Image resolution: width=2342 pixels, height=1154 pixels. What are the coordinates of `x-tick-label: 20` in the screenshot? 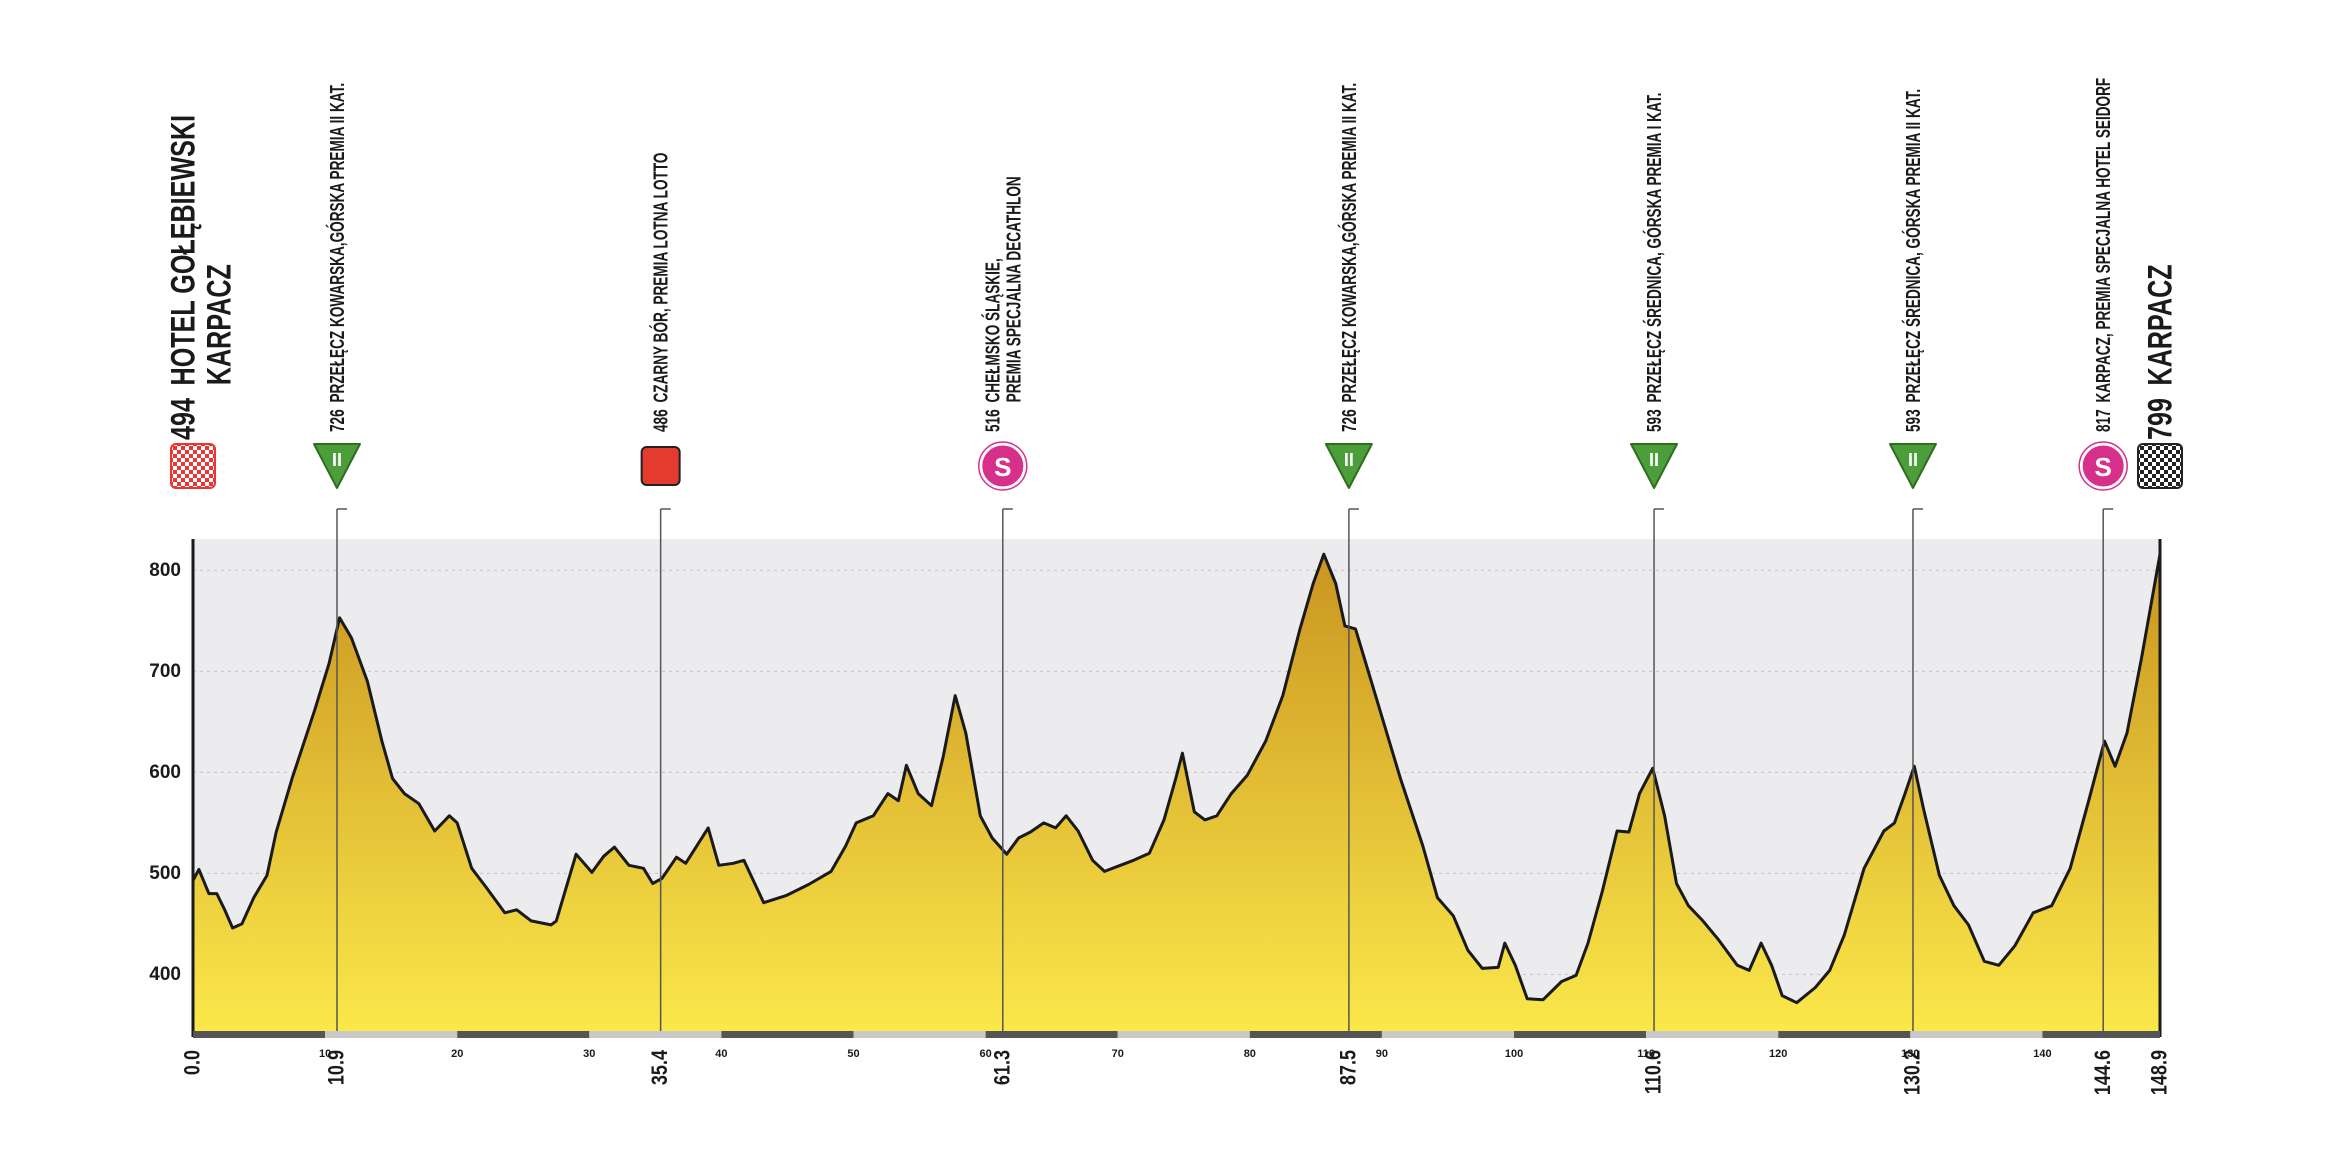 It's located at (457, 1054).